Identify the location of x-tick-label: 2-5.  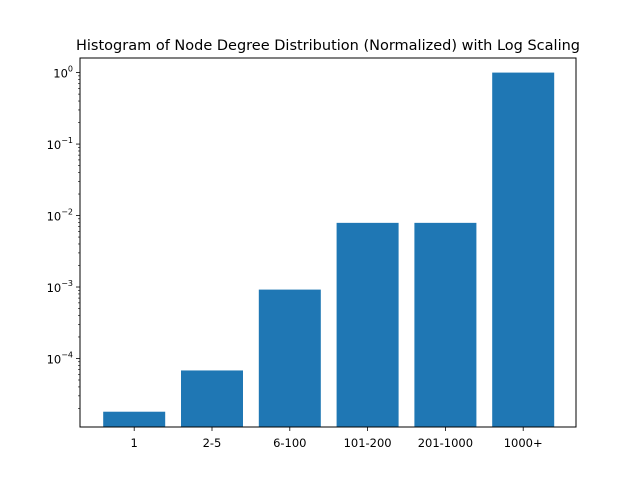
(212, 443).